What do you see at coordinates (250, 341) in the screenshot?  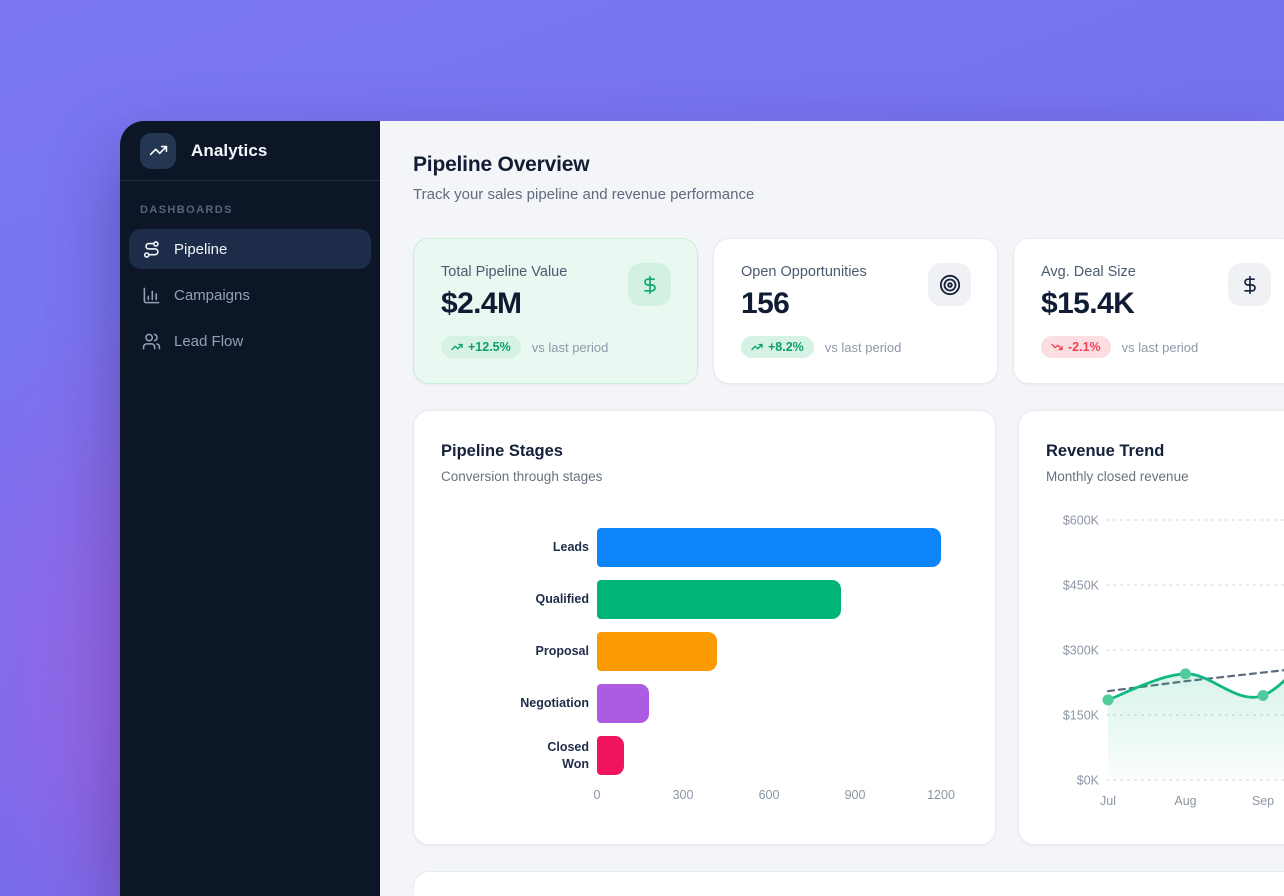 I see `sidebar-item-lead-flow: Lead Flow` at bounding box center [250, 341].